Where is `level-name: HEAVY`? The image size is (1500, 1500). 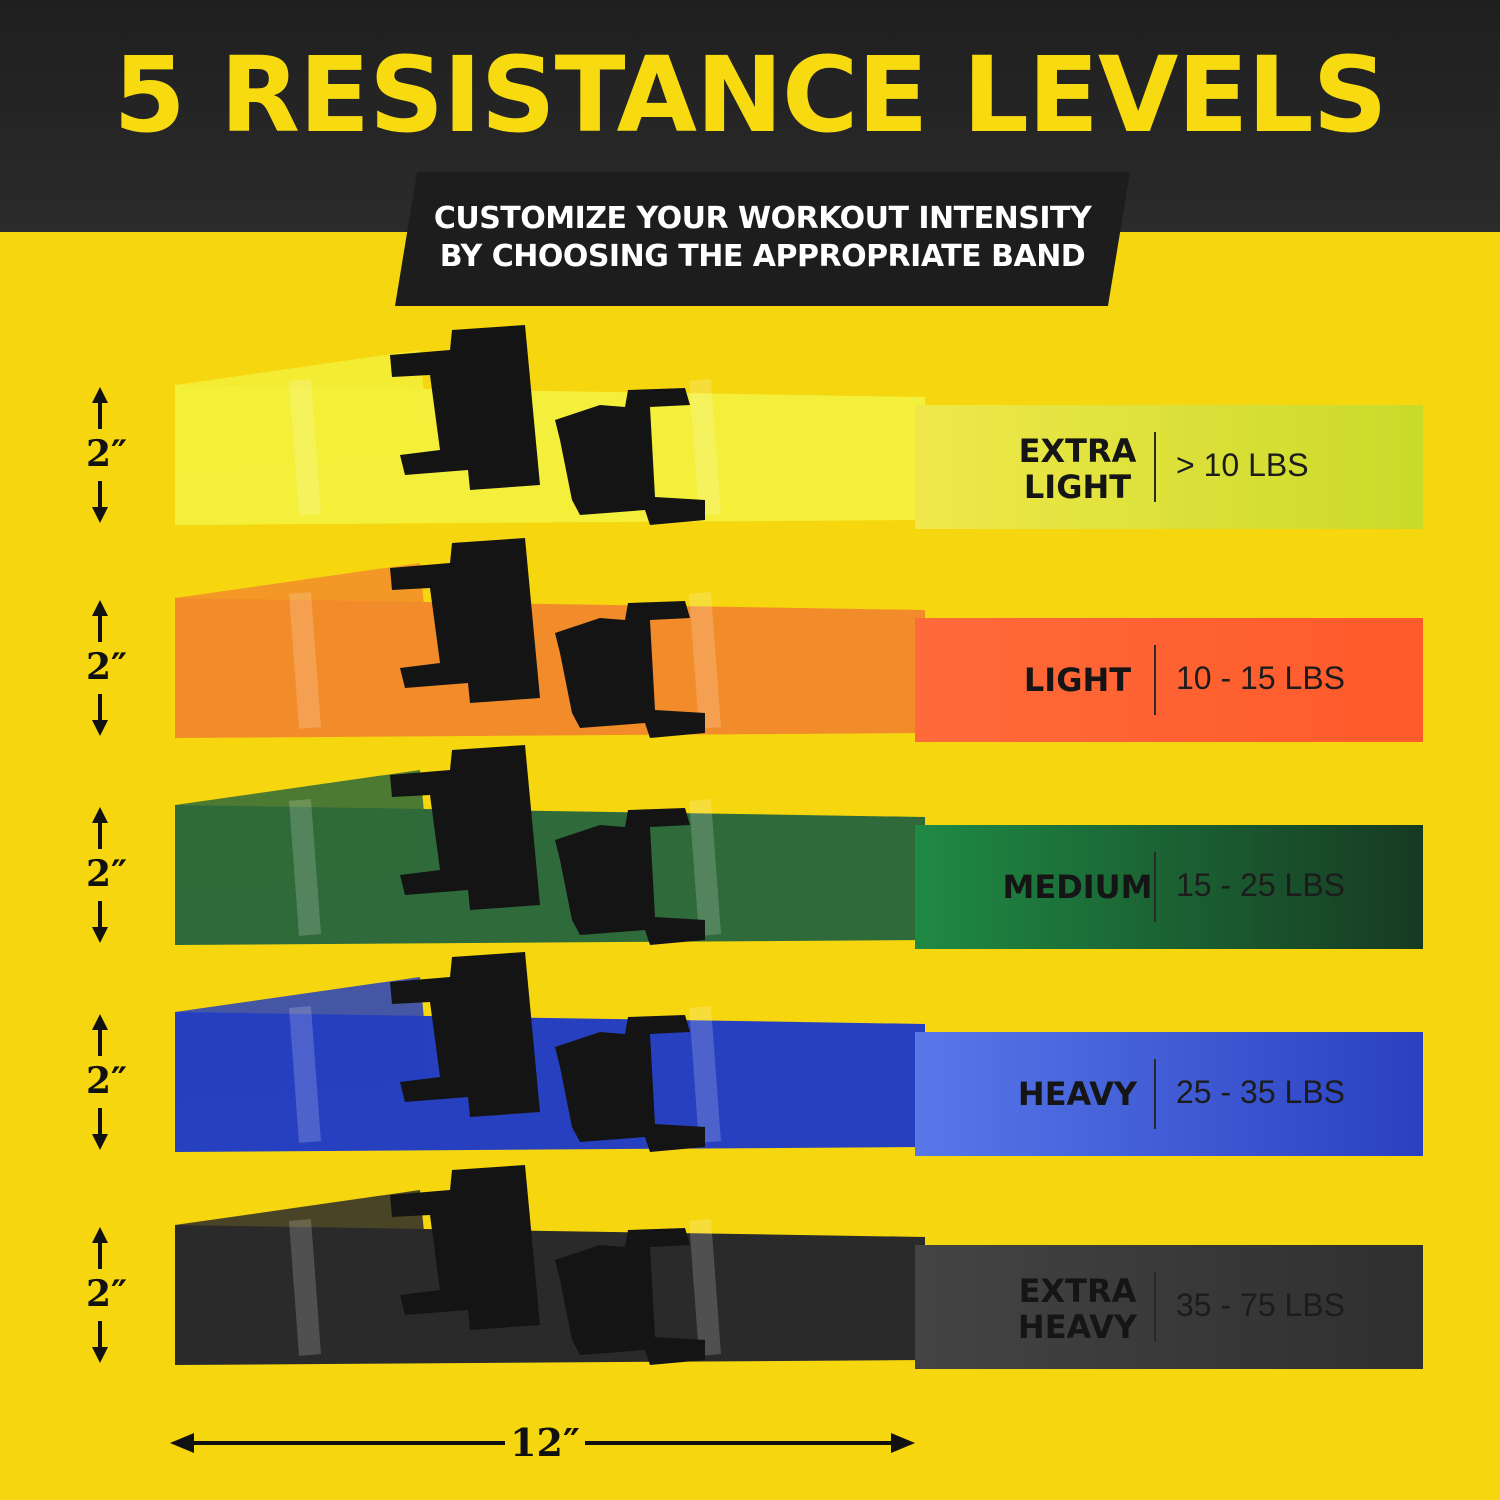
level-name: HEAVY is located at coordinates (1077, 1094).